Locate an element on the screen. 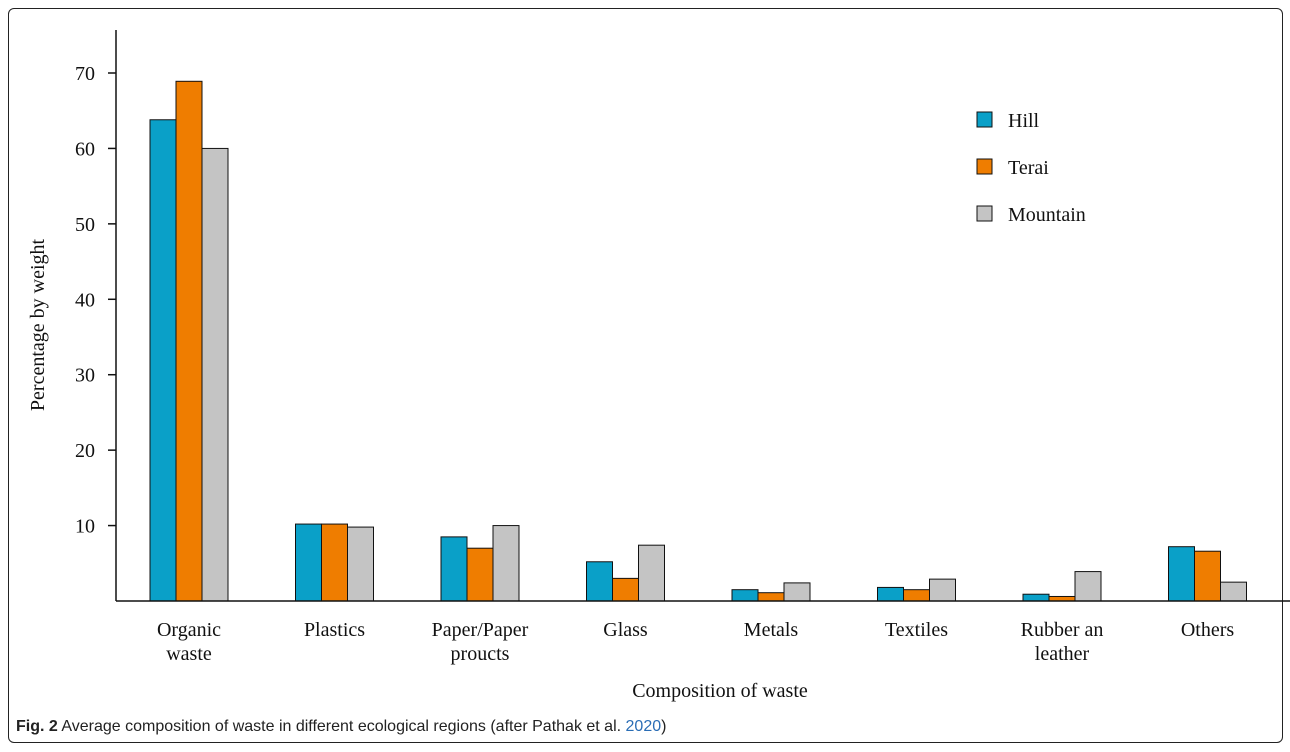 Image resolution: width=1290 pixels, height=752 pixels. x-tick-label: leather is located at coordinates (1062, 654).